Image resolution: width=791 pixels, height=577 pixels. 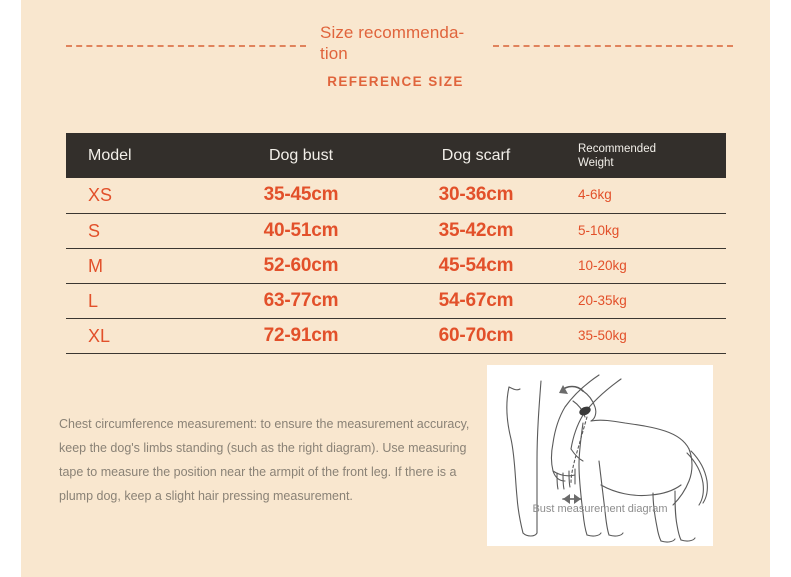 What do you see at coordinates (395, 81) in the screenshot?
I see `page-subtitle: REFERENCE SIZE` at bounding box center [395, 81].